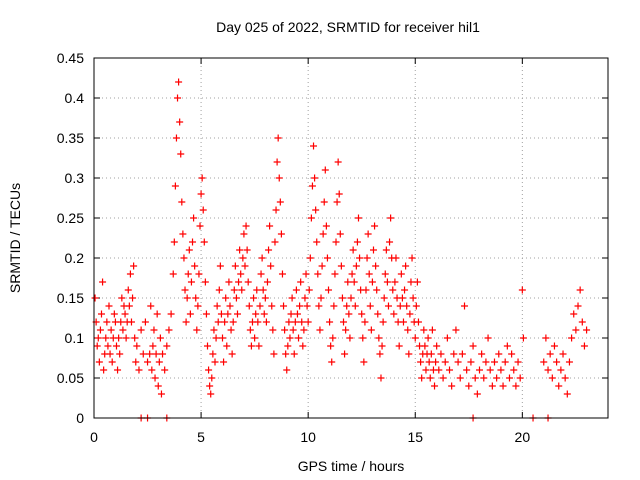 This screenshot has width=640, height=480. What do you see at coordinates (75, 258) in the screenshot?
I see `y-tick-label: 0.2` at bounding box center [75, 258].